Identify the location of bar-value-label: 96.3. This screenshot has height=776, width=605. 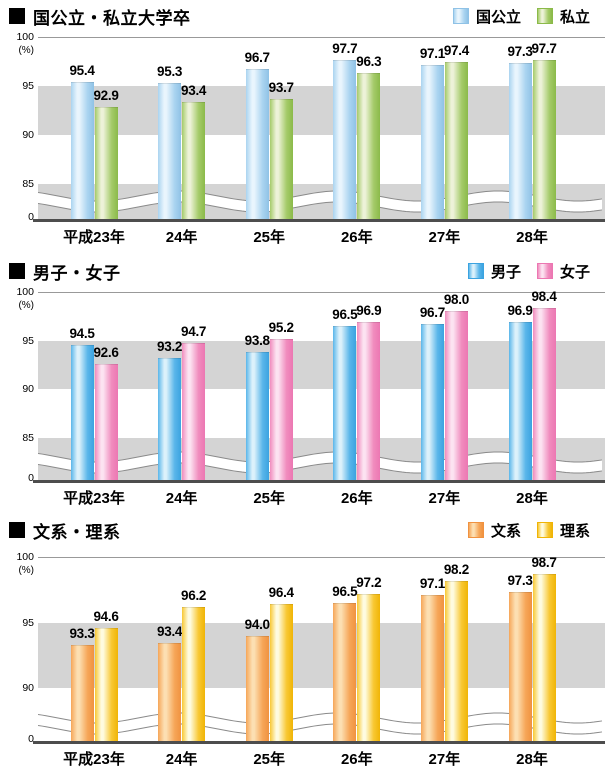
(369, 62).